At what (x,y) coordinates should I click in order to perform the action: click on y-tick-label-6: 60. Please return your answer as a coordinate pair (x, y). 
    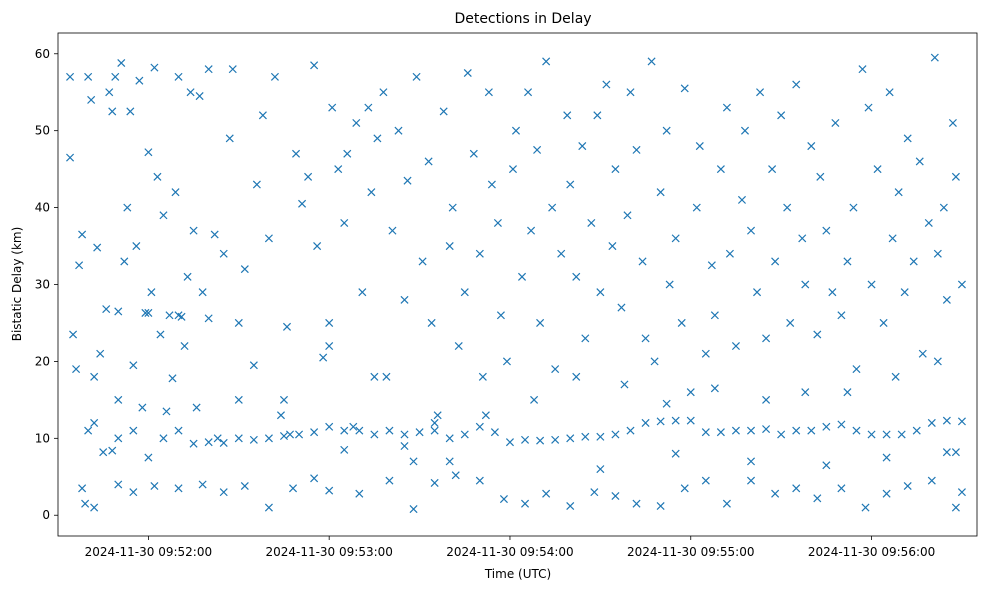
    Looking at the image, I should click on (42, 54).